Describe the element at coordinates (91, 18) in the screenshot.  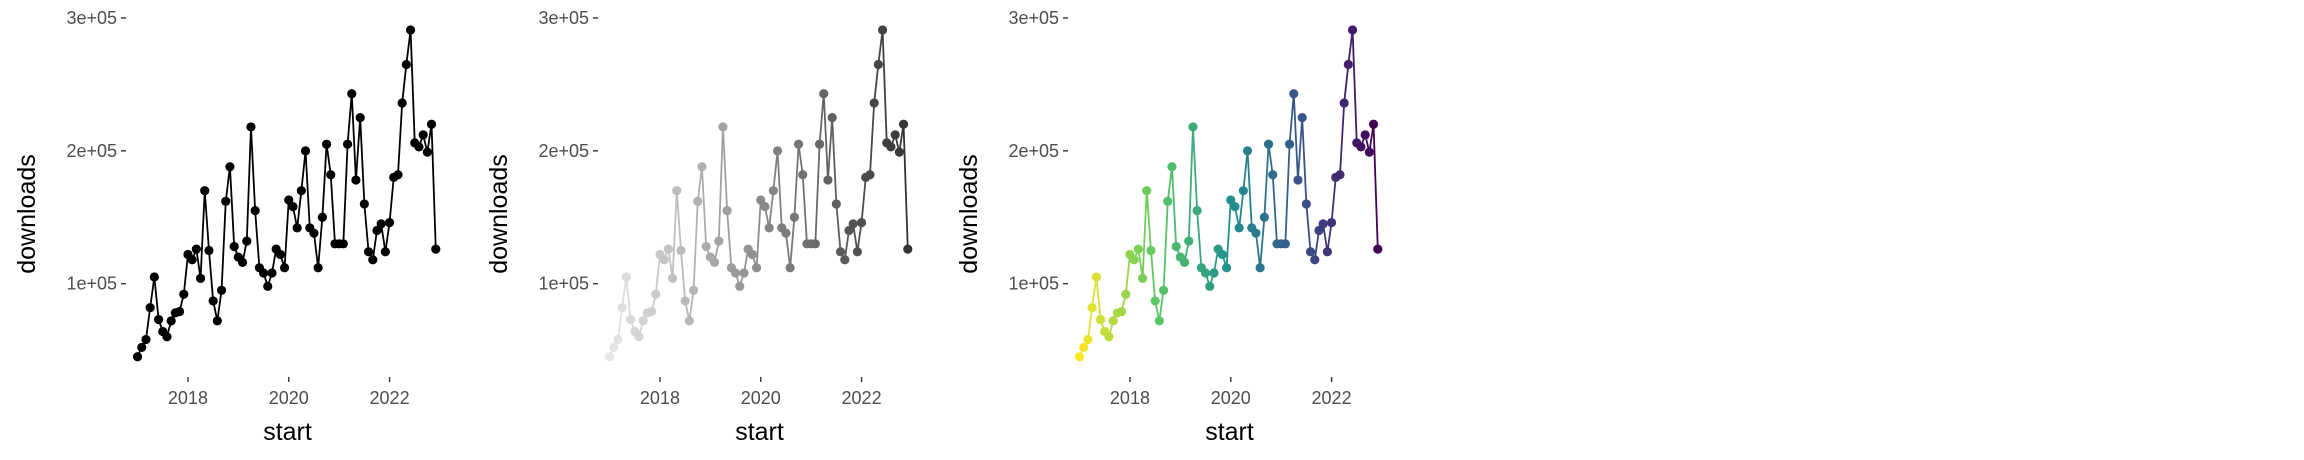
I see `y-tick-label: 3e+05` at that location.